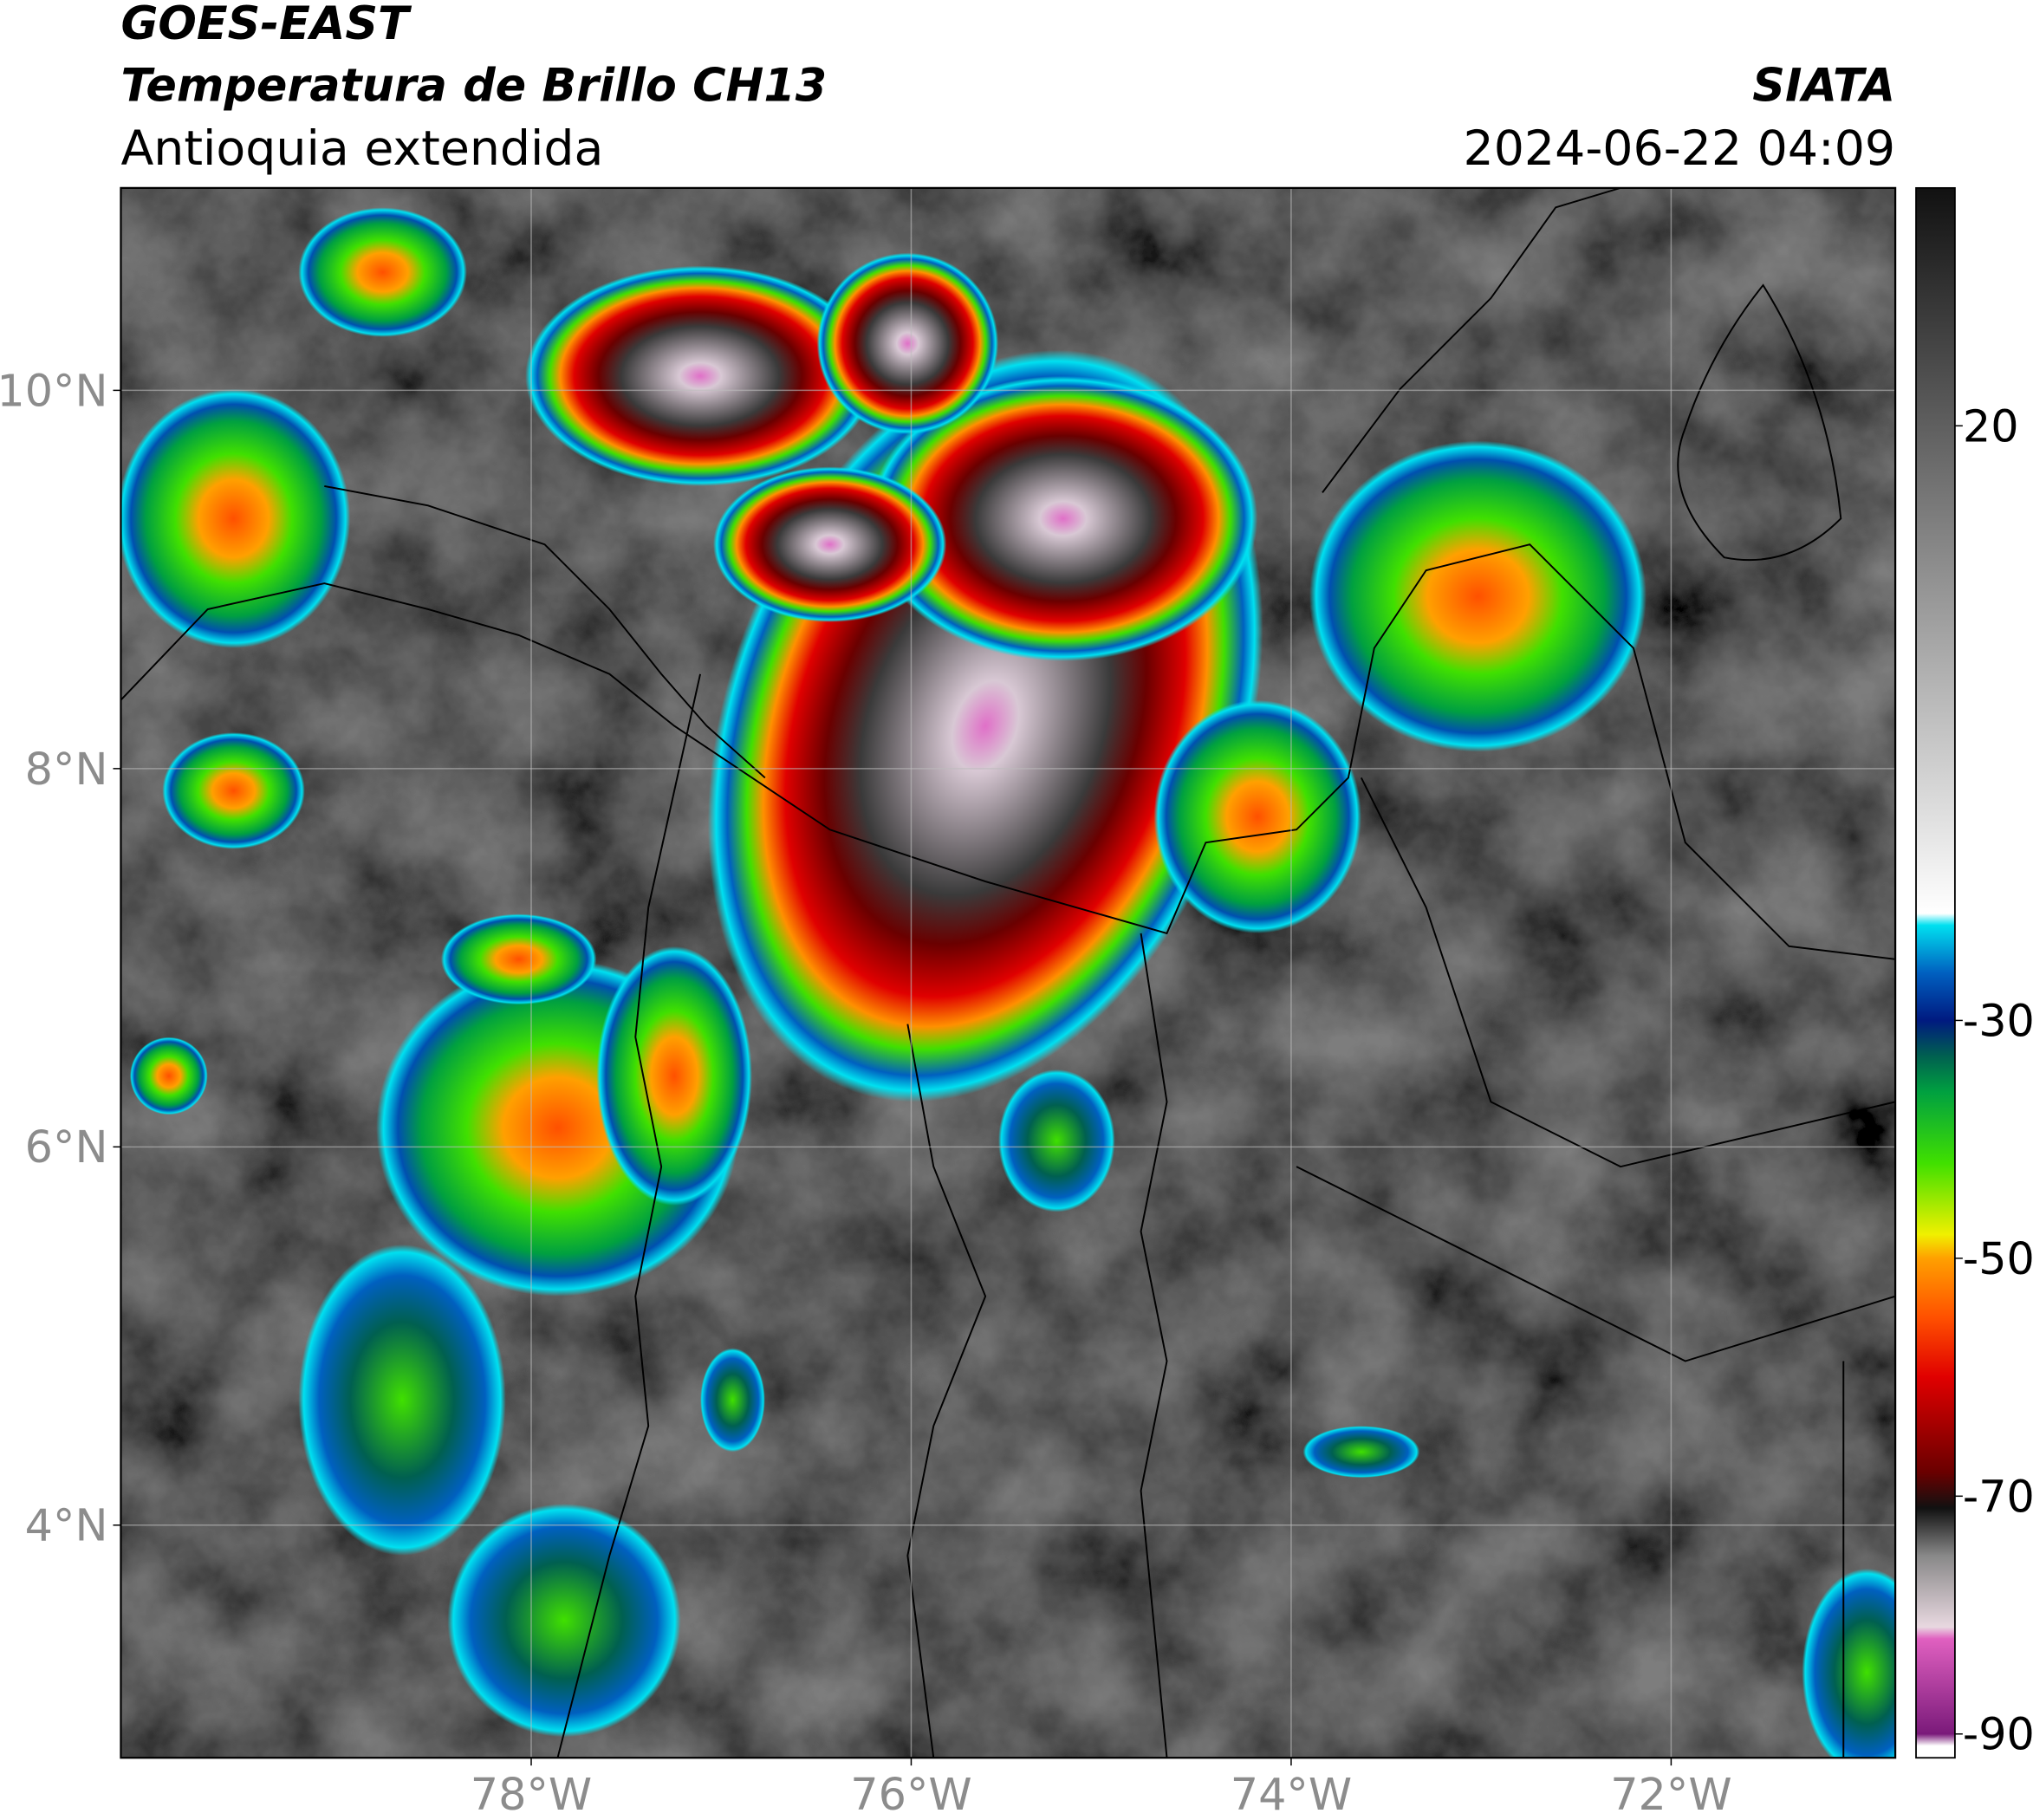 This screenshot has width=2033, height=1820. I want to click on y-tick-label: 6°N, so click(66, 1147).